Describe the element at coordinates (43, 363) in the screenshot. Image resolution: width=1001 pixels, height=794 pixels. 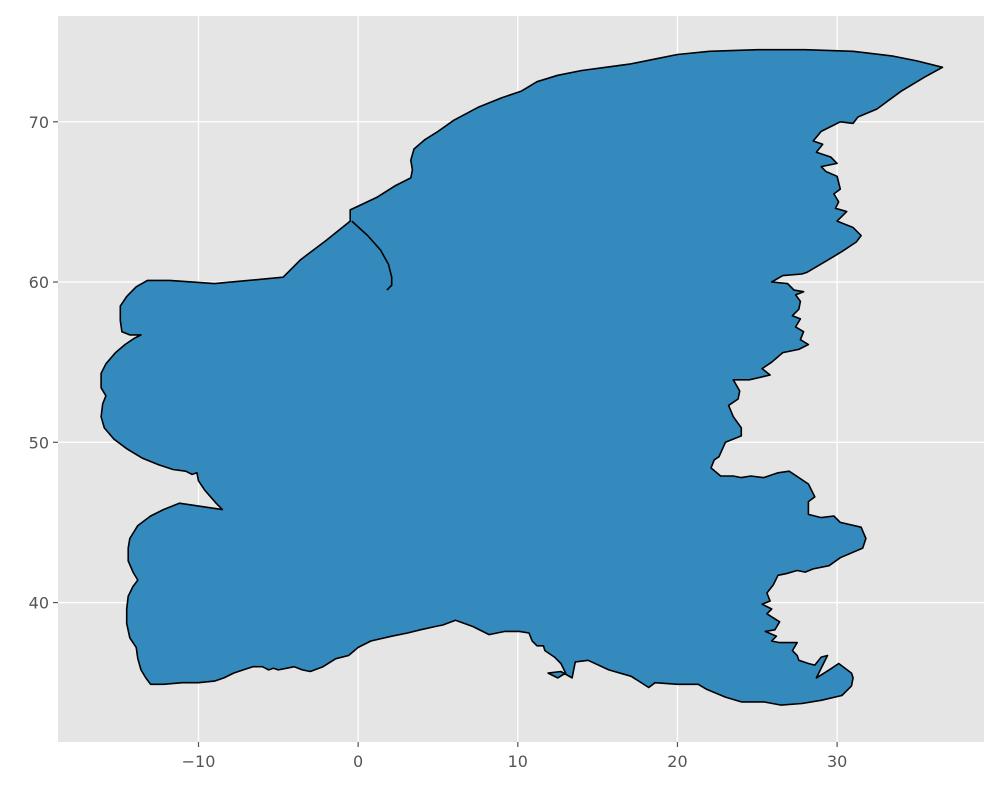
I see `y-axis-ticks: 40 50 60 70` at that location.